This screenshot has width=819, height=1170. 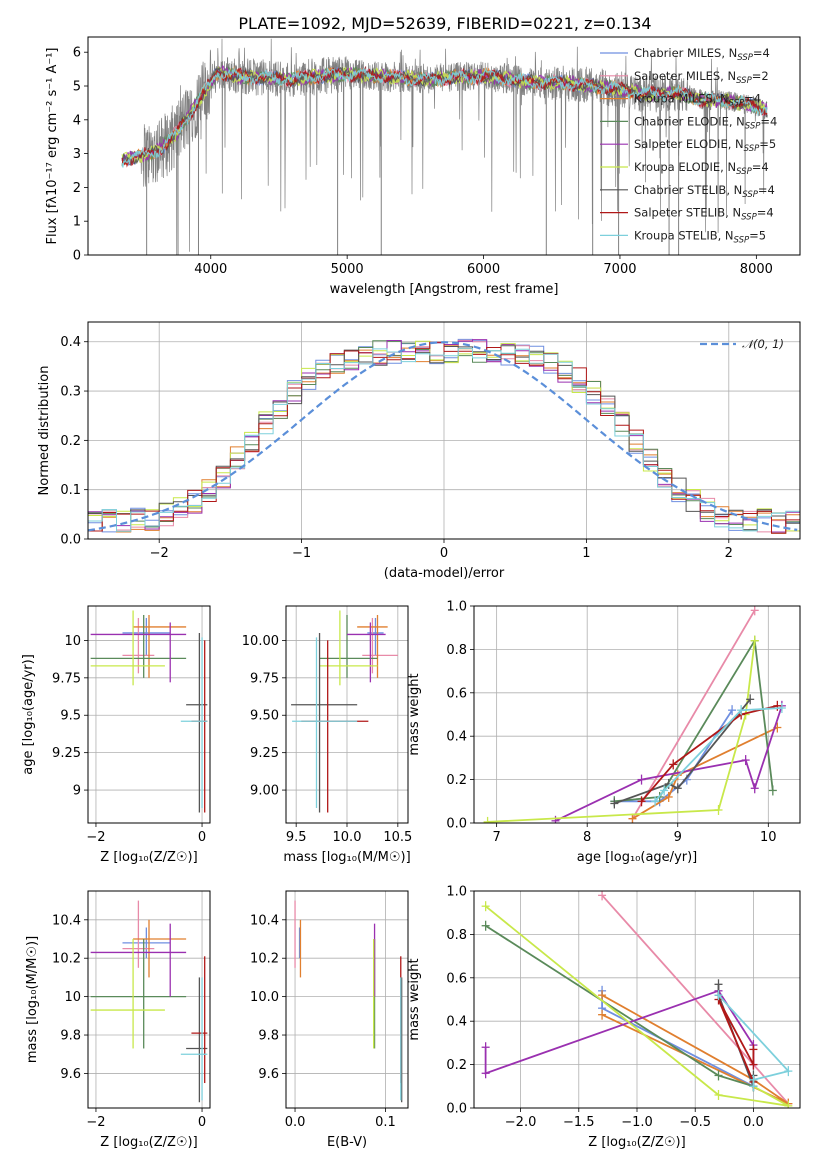 What do you see at coordinates (736, 1041) in the screenshot?
I see `ssp-line-salpeter_stelib` at bounding box center [736, 1041].